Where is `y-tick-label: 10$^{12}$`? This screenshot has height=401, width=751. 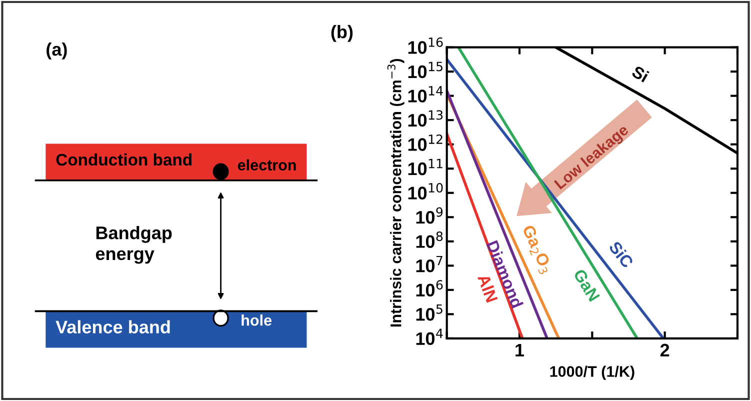
y-tick-label: 10$^{12}$ is located at coordinates (425, 142).